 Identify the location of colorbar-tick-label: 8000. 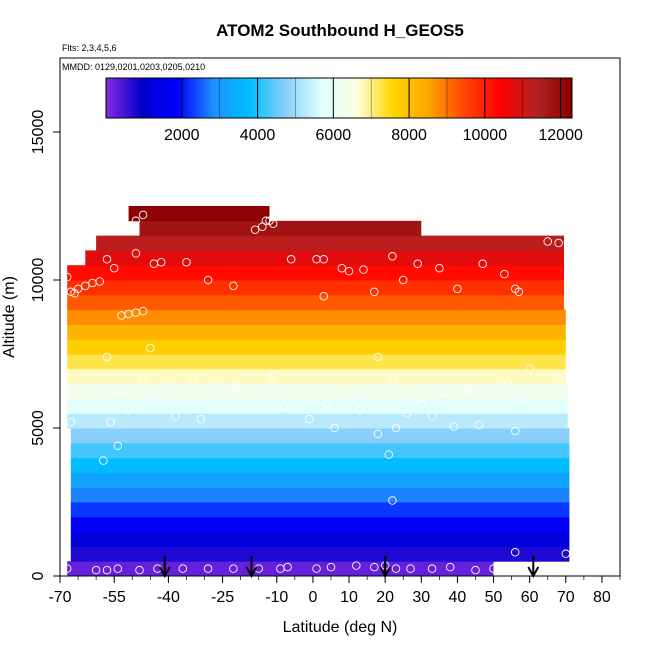
(409, 135).